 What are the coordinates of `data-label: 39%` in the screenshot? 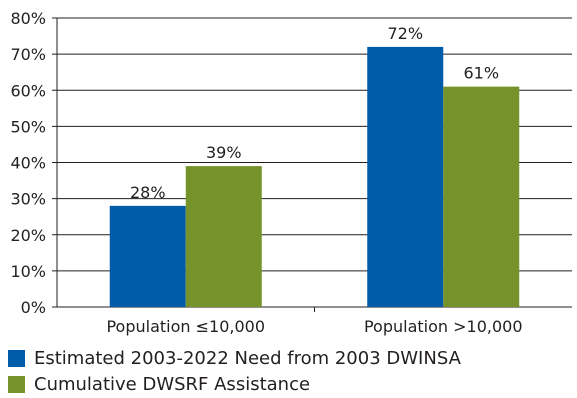 It's located at (224, 152).